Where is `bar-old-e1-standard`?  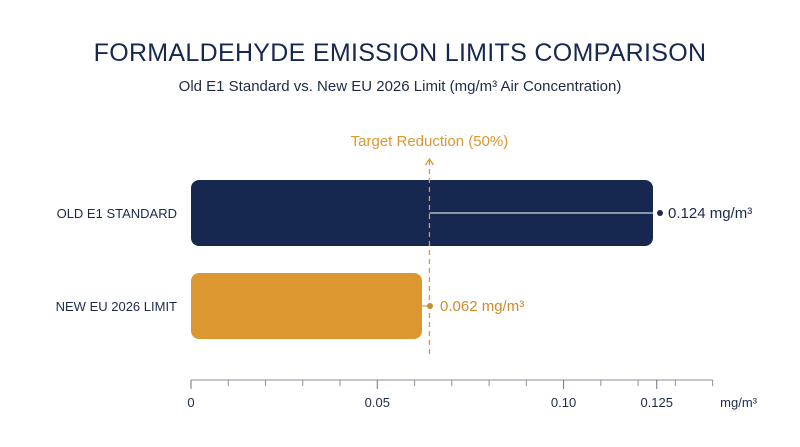
bar-old-e1-standard is located at coordinates (422, 213).